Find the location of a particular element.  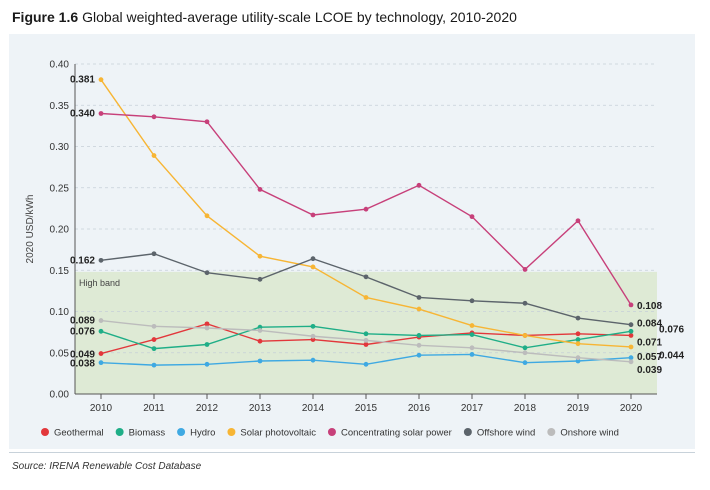

end-value-label-solar-photovoltaic: 0.057 is located at coordinates (649, 357).